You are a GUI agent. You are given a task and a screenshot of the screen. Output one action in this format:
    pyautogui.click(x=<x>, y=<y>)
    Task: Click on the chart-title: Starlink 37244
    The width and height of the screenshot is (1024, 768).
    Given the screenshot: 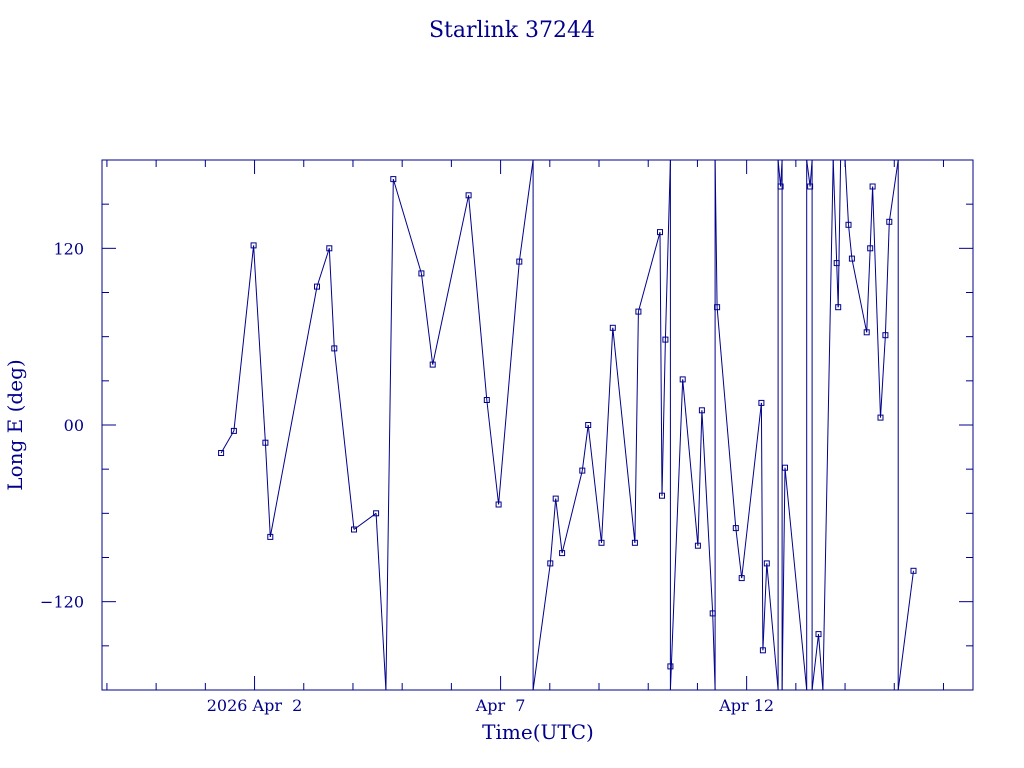 What is the action you would take?
    pyautogui.click(x=512, y=30)
    